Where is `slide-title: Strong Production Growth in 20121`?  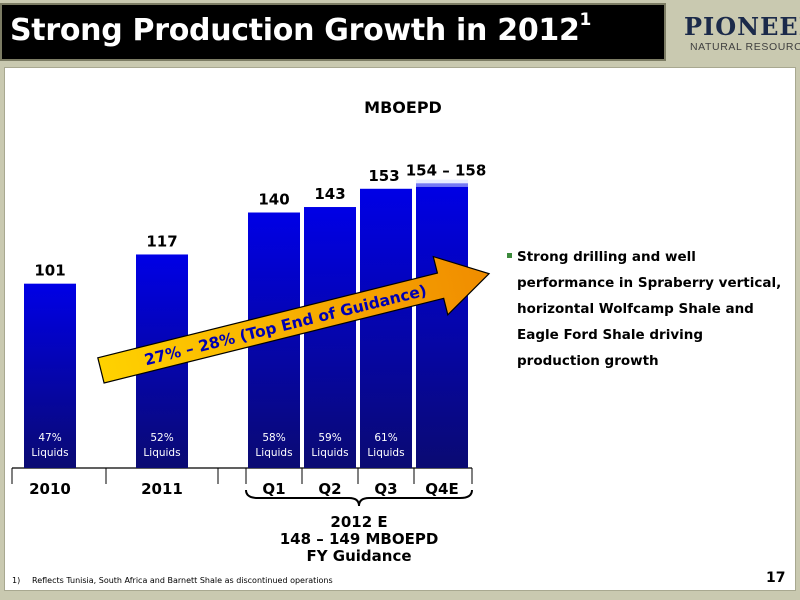
slide-title: Strong Production Growth in 20121 is located at coordinates (301, 29).